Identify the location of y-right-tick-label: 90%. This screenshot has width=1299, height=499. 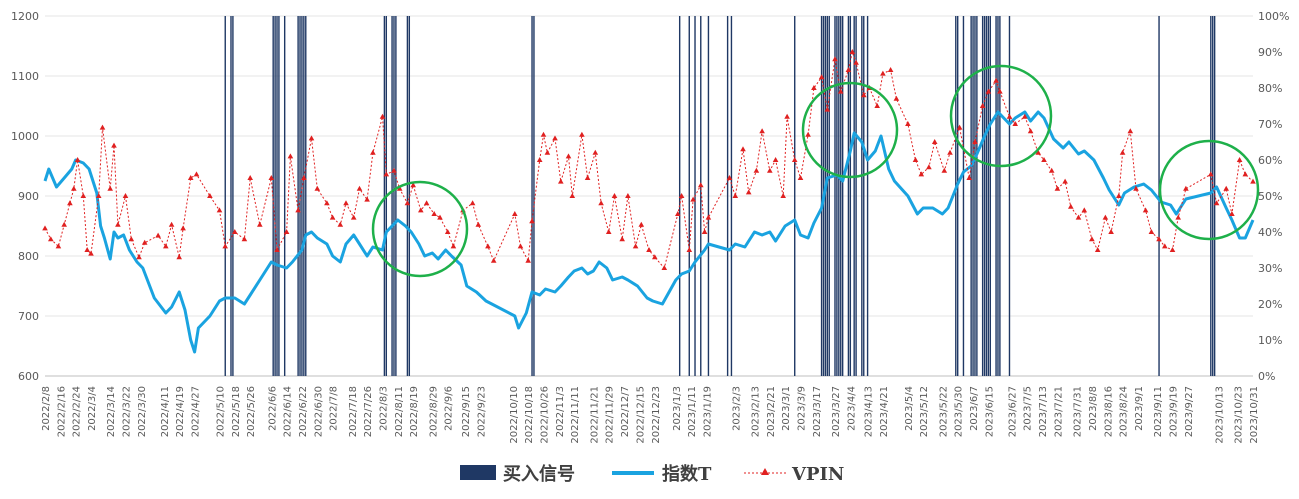
(1270, 52).